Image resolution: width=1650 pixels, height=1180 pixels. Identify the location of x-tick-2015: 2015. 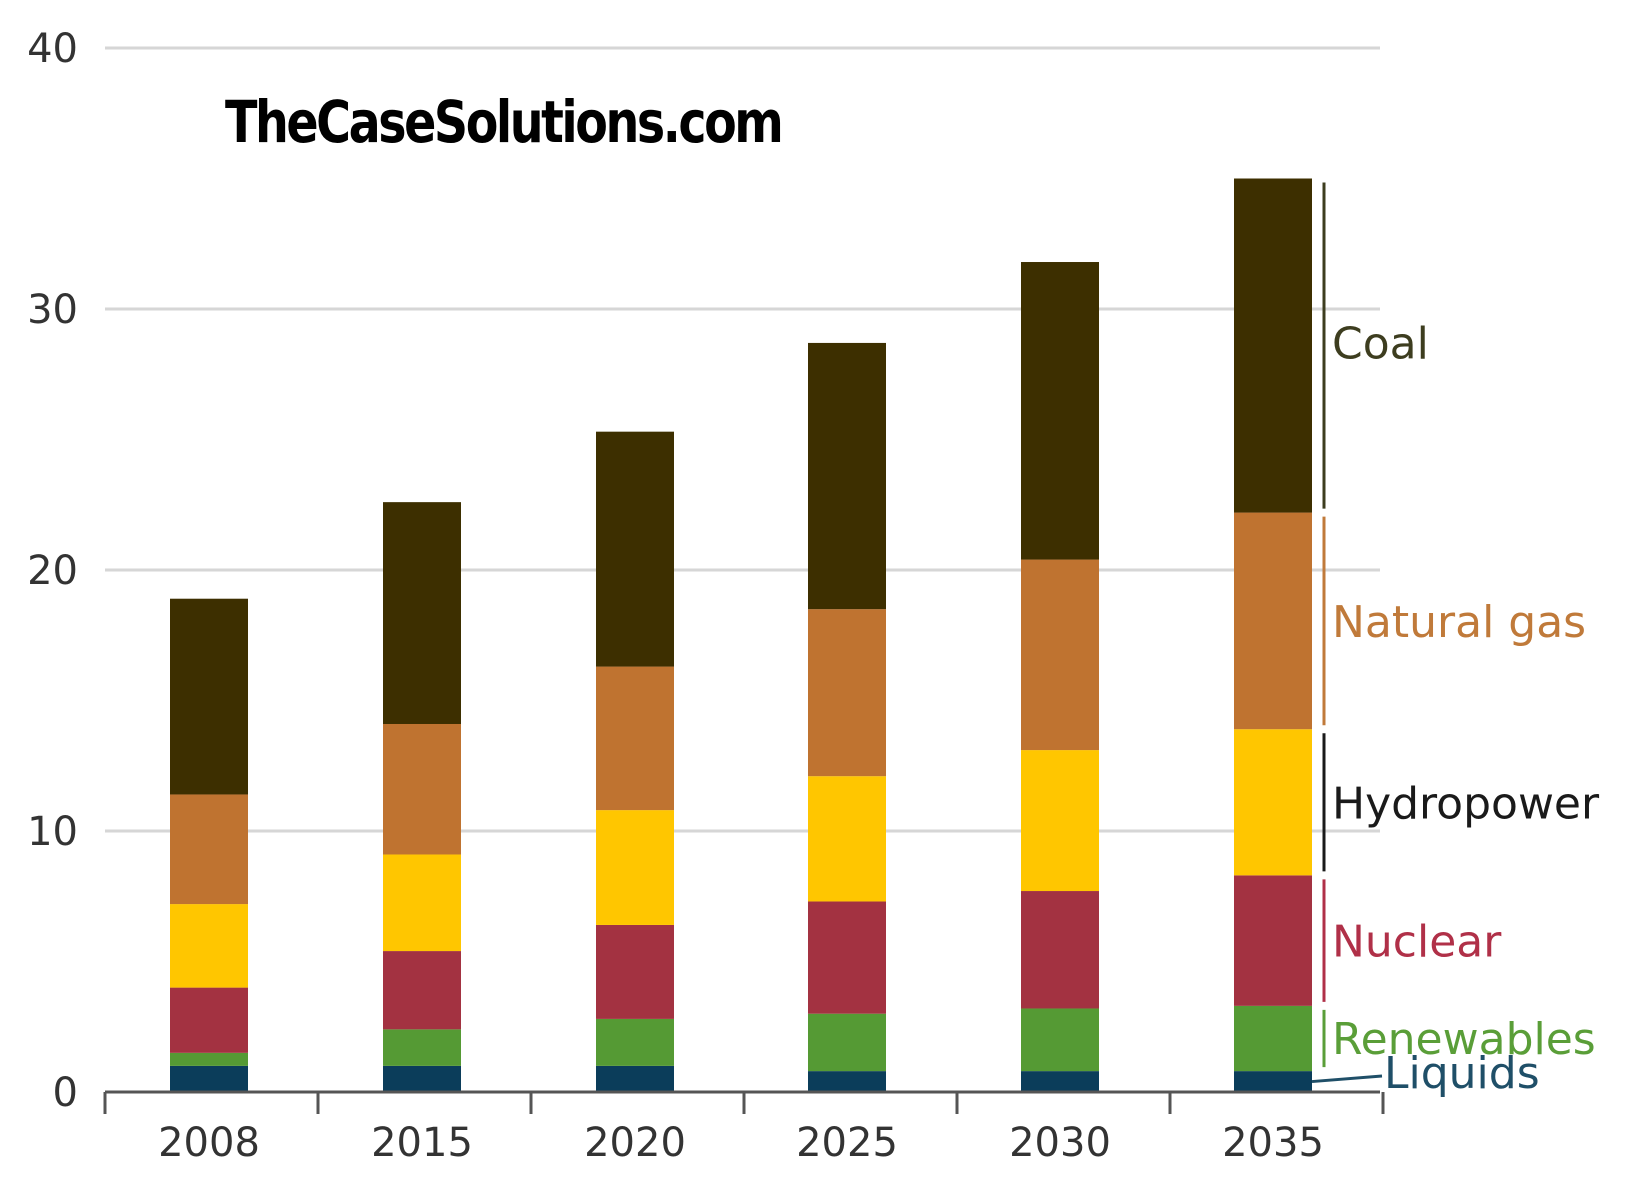
(422, 1143).